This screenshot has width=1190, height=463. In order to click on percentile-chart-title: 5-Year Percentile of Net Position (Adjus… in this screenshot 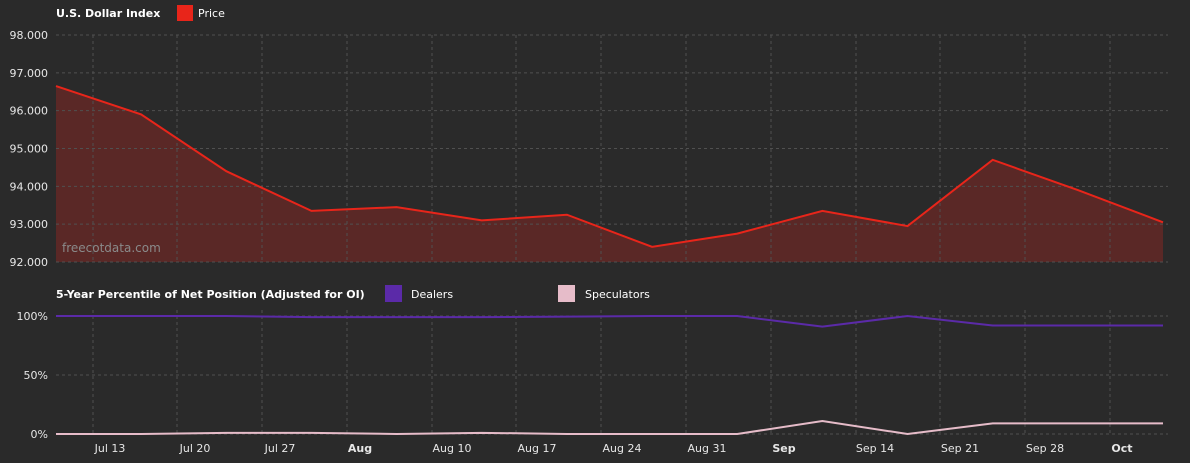, I will do `click(210, 294)`.